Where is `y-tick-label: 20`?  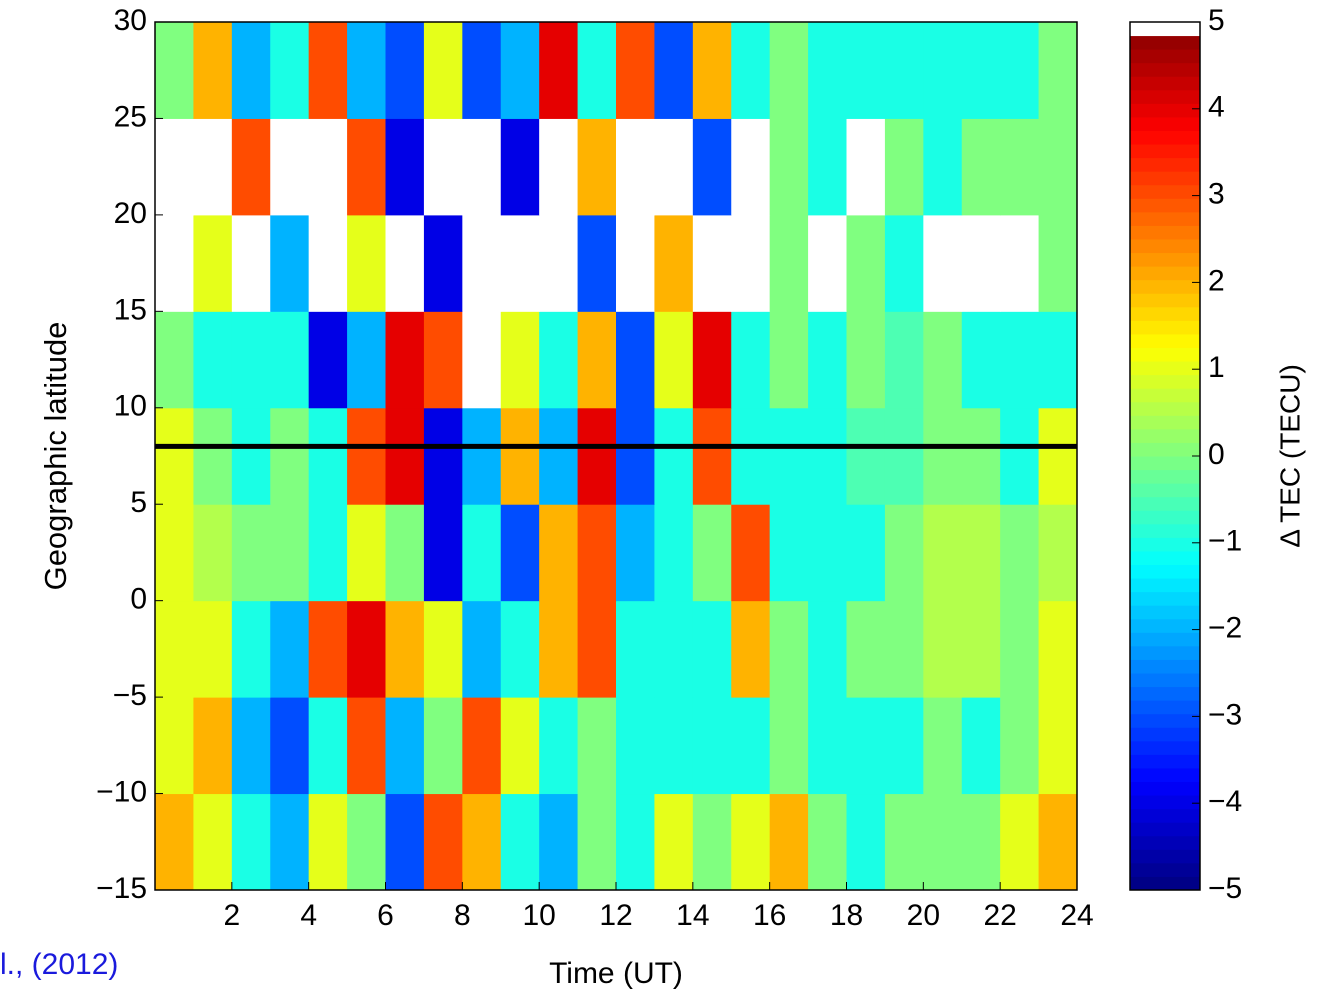
y-tick-label: 20 is located at coordinates (130, 213).